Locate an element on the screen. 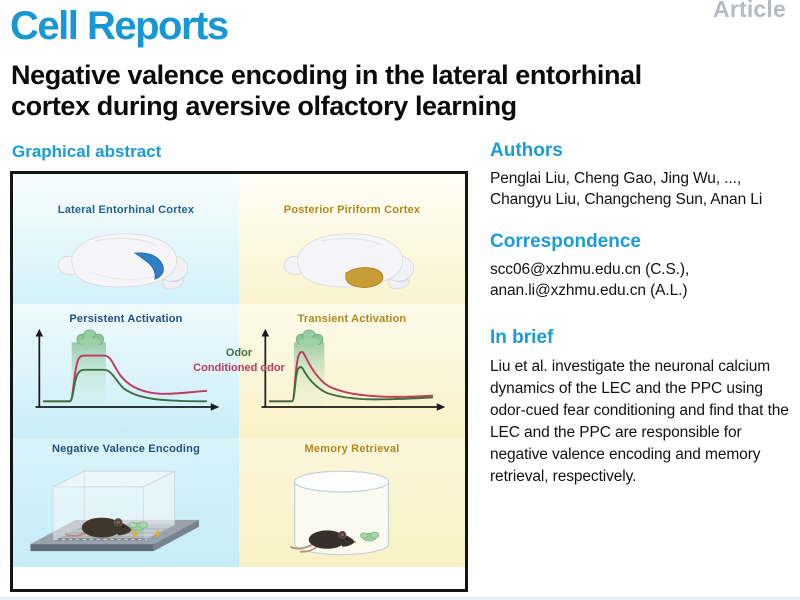 This screenshot has height=600, width=800. authors-heading: Authors is located at coordinates (526, 150).